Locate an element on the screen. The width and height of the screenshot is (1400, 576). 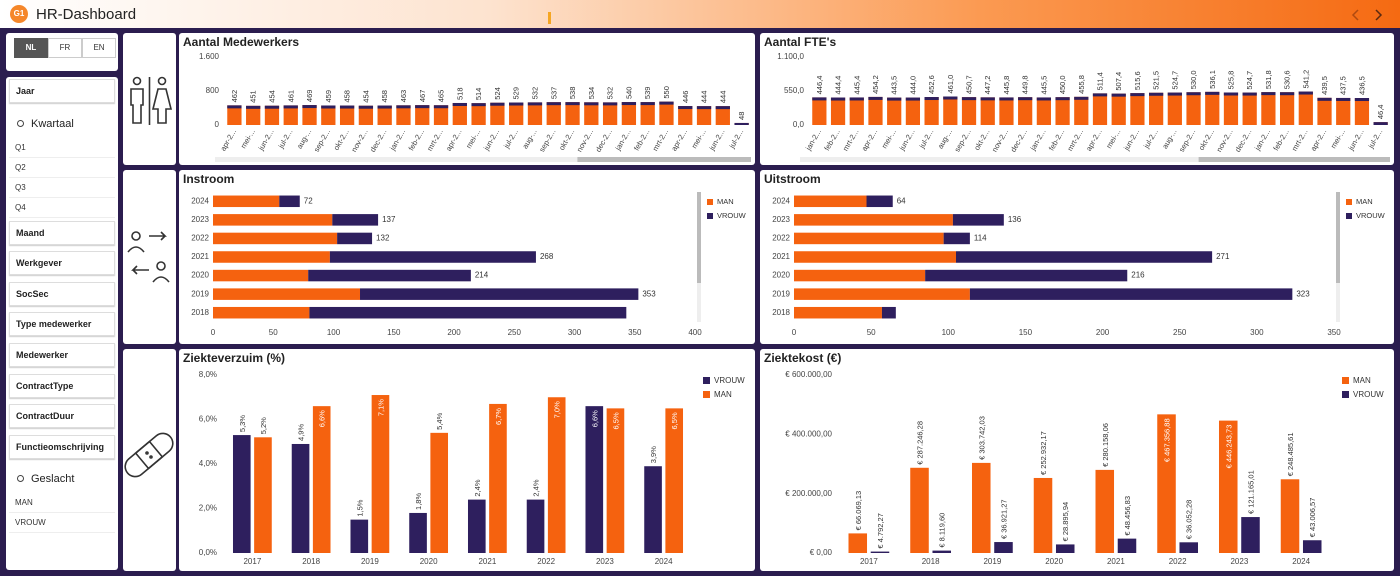
x-tick-label: 2023 is located at coordinates (605, 561).